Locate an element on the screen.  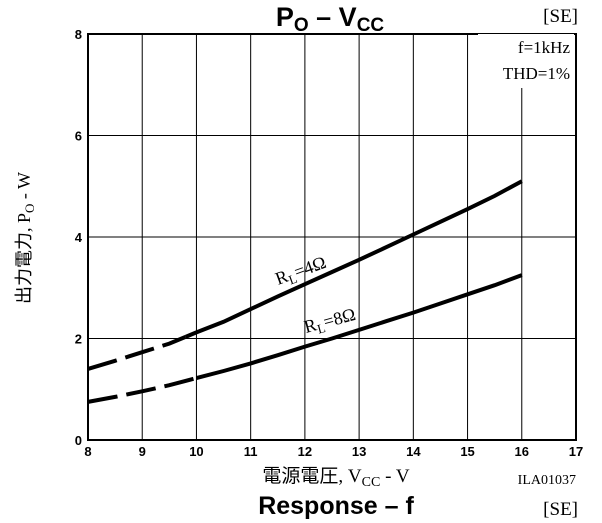
y-axis-label: 出力電力, PO - W is located at coordinates (25, 238).